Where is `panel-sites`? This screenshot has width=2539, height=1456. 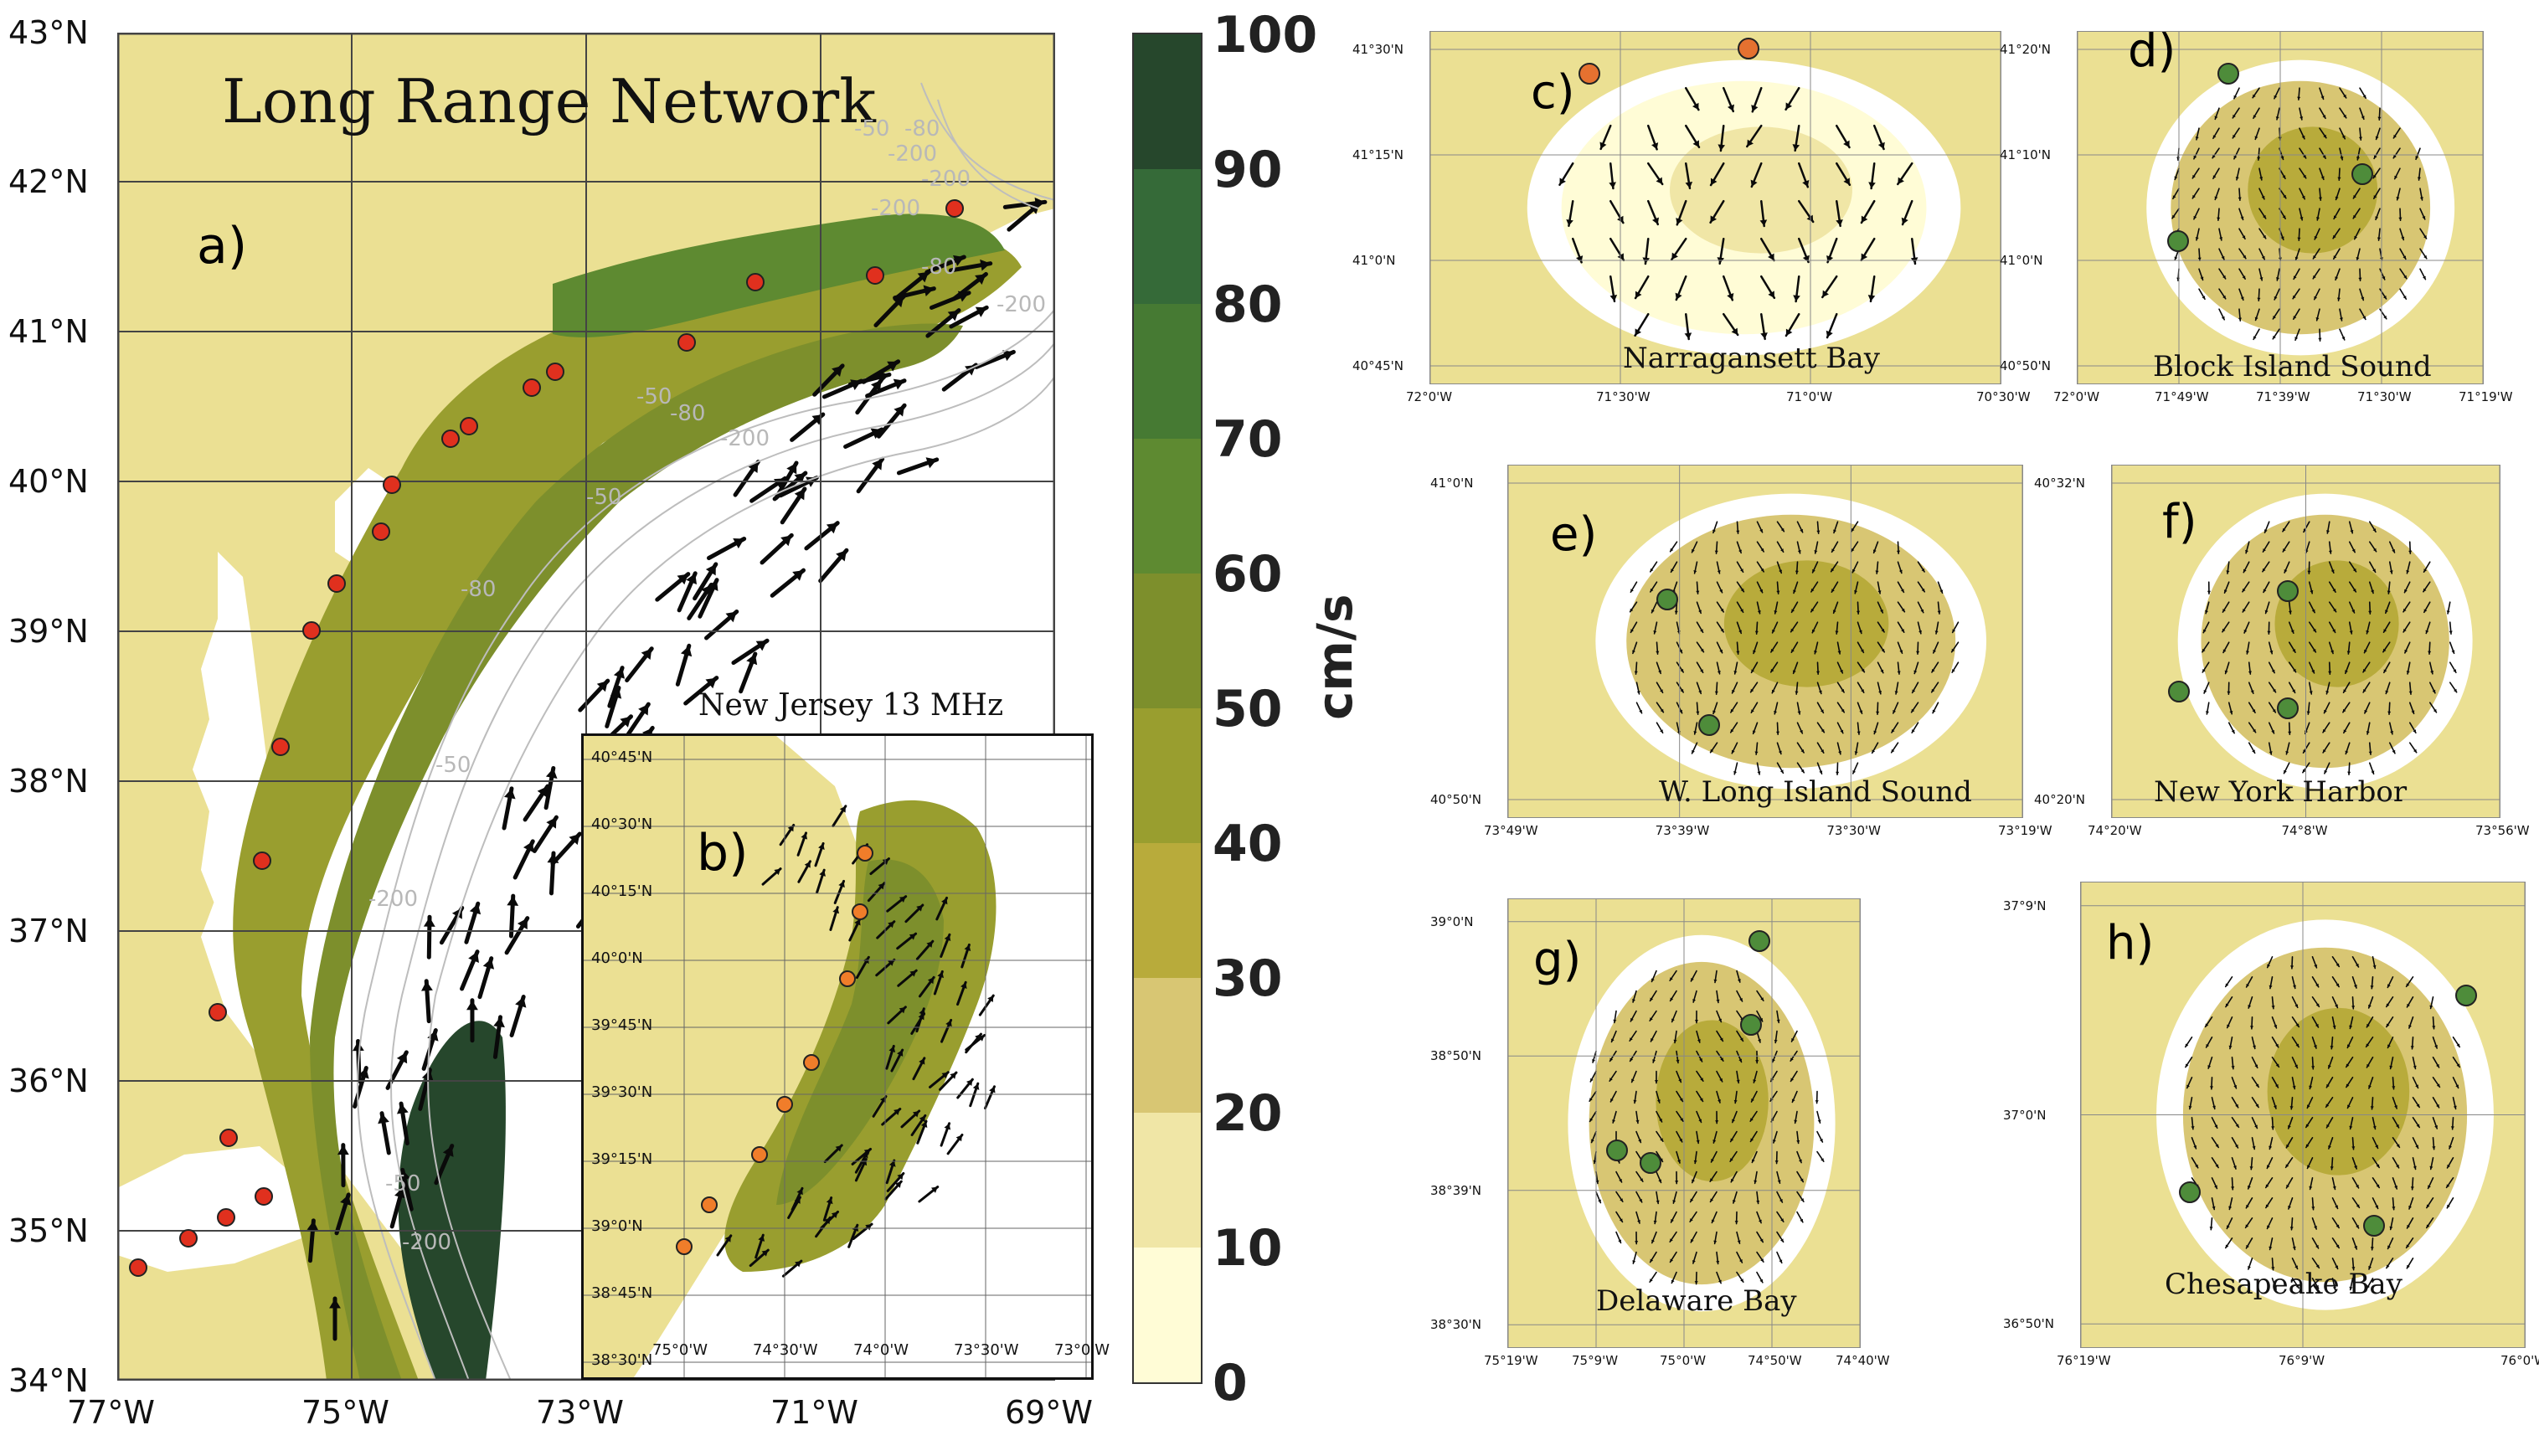
panel-sites is located at coordinates (2328, 1111).